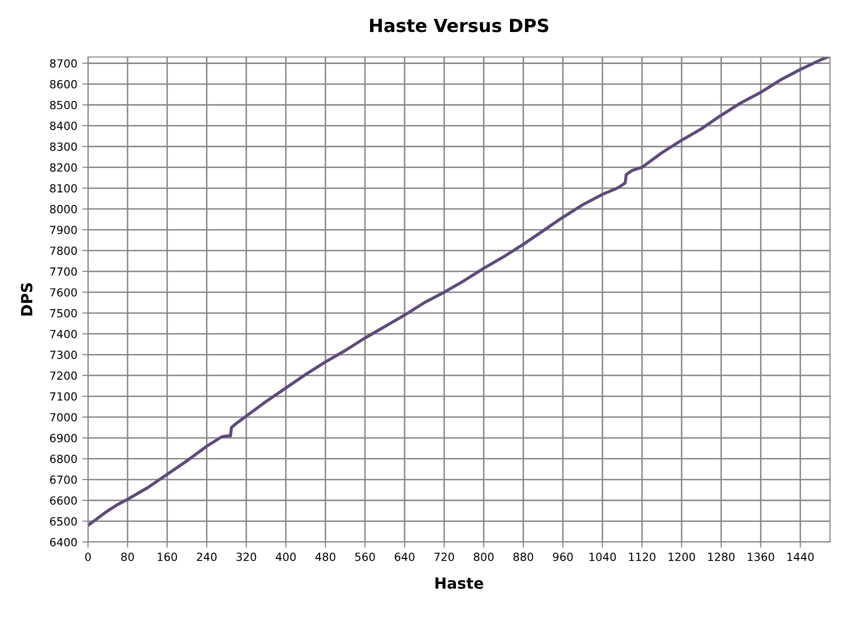 This screenshot has width=859, height=621. What do you see at coordinates (63, 480) in the screenshot?
I see `y-tick-label: 6700` at bounding box center [63, 480].